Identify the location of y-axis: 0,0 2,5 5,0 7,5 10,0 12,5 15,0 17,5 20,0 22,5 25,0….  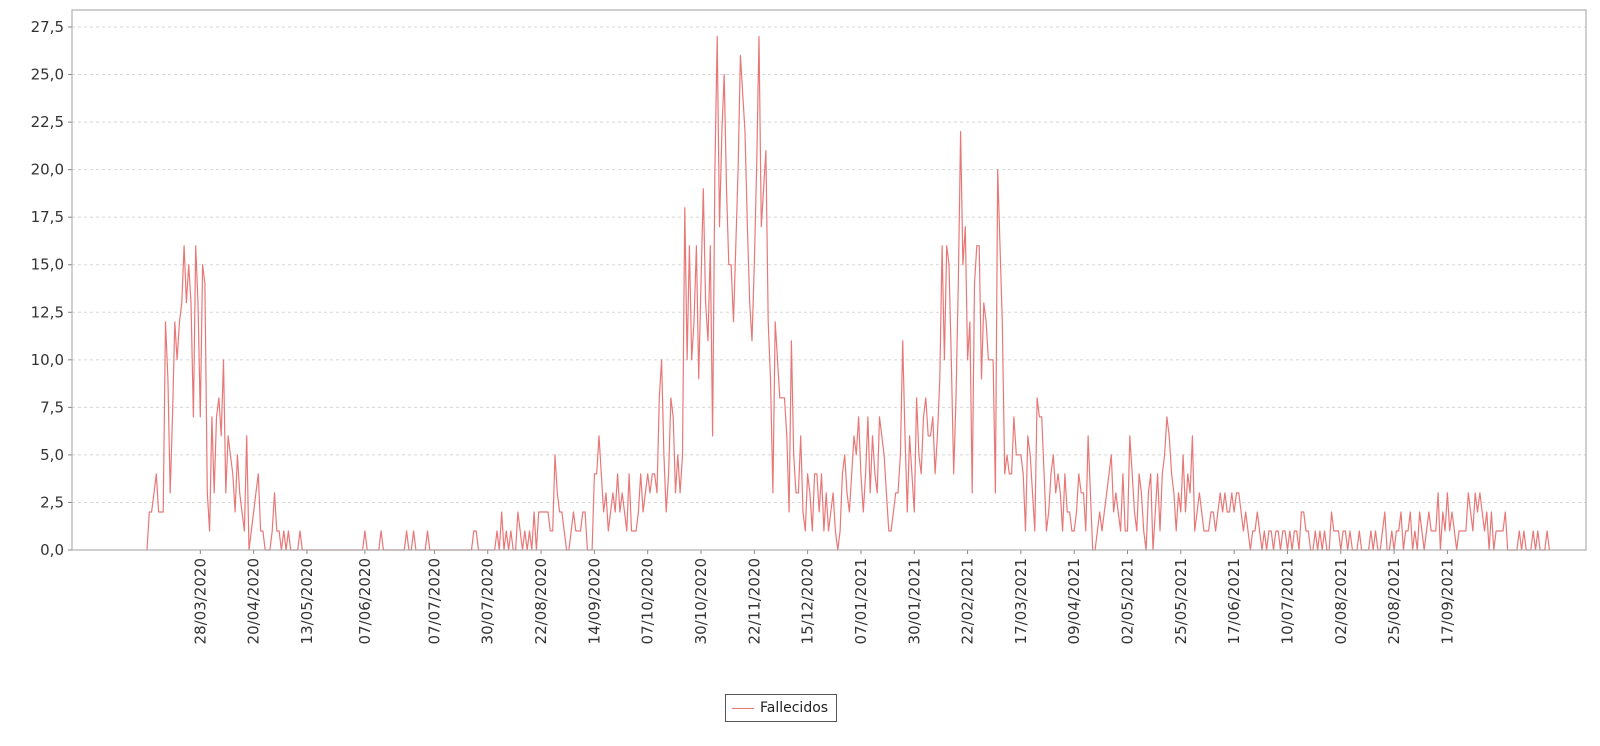
(51, 288).